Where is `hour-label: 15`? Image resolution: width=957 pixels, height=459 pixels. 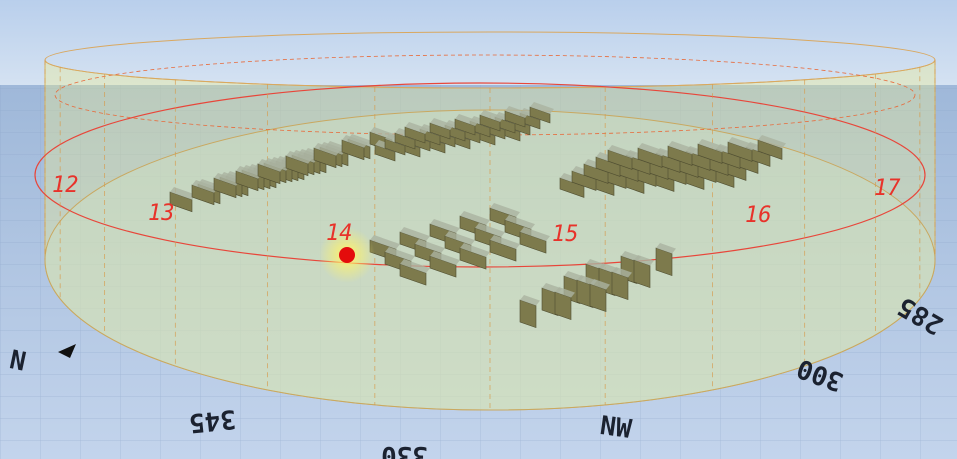
hour-label: 15 is located at coordinates (565, 234).